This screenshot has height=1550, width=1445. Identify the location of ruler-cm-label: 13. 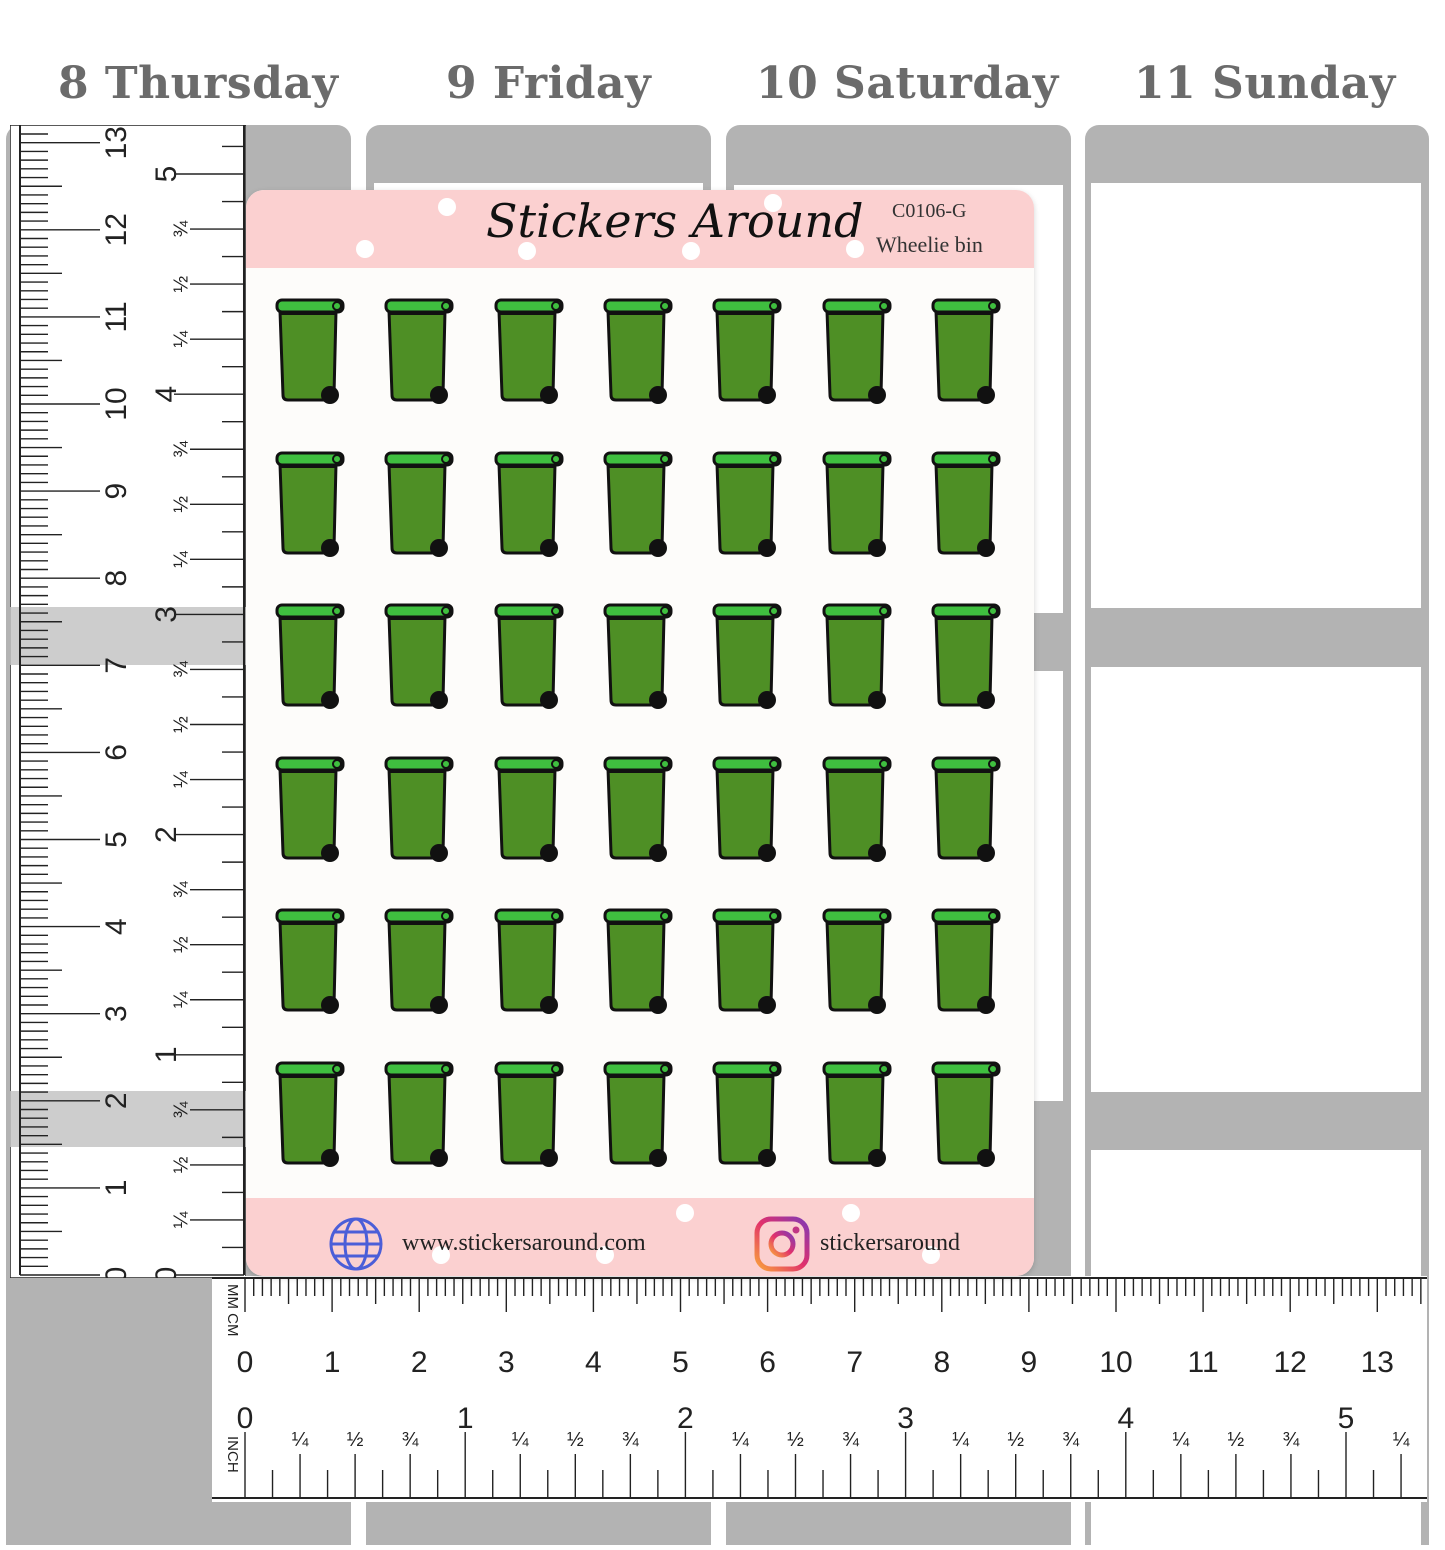
(1377, 1362).